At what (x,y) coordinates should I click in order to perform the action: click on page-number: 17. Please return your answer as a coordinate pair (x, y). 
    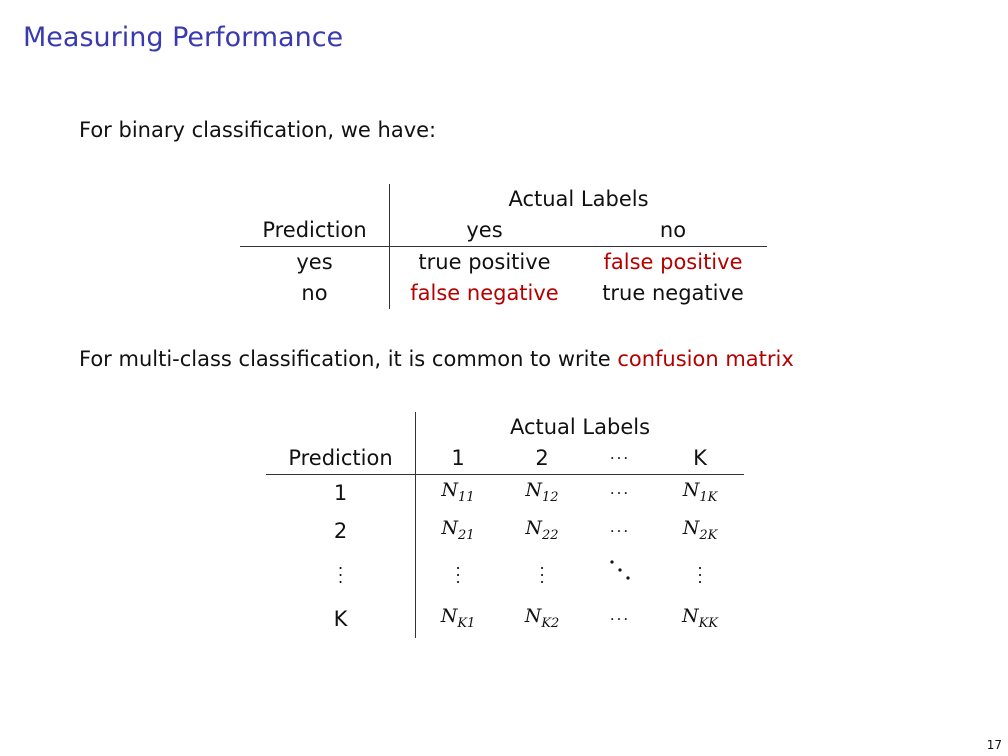
    Looking at the image, I should click on (994, 745).